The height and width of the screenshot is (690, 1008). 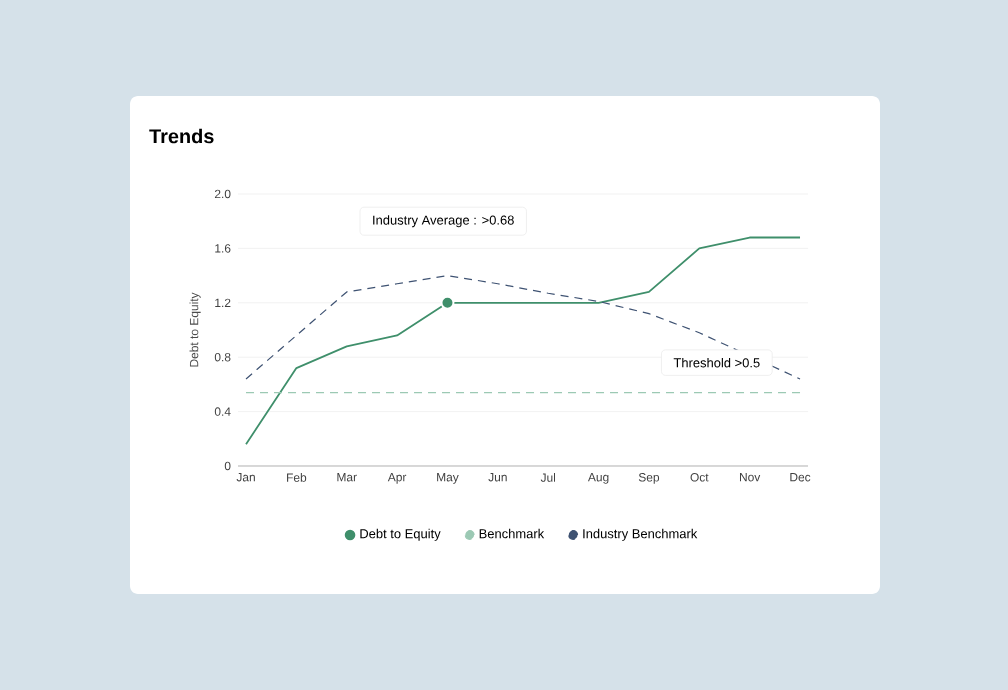 I want to click on line-series, so click(x=523, y=327).